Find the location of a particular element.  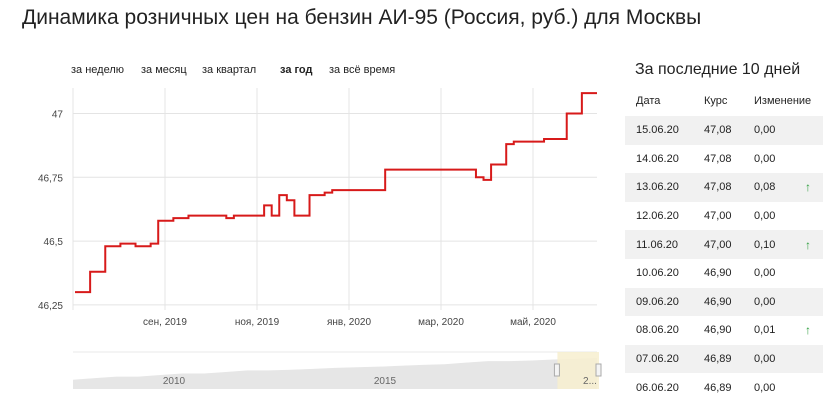

period-month: за месяц is located at coordinates (164, 70).